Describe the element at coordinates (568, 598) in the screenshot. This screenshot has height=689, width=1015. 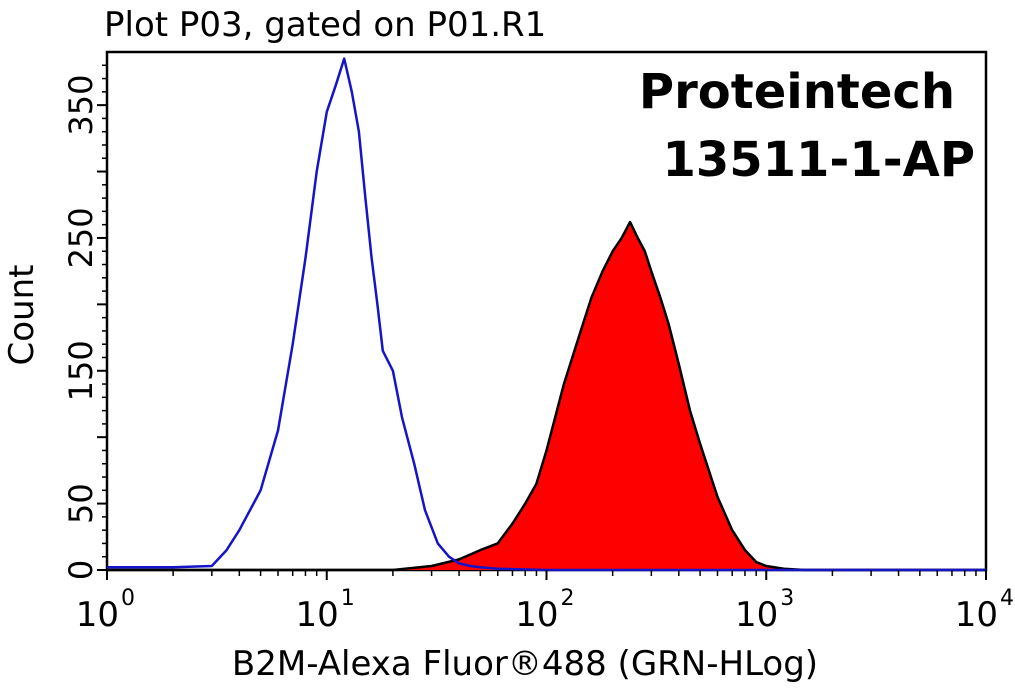
I see `x-tick-exponent: 2` at that location.